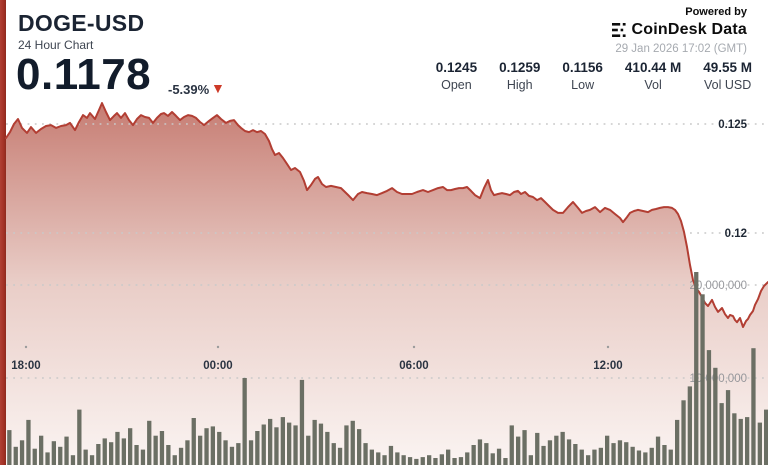 This screenshot has height=465, width=768. What do you see at coordinates (619, 30) in the screenshot?
I see `coindesk-logo-icon` at bounding box center [619, 30].